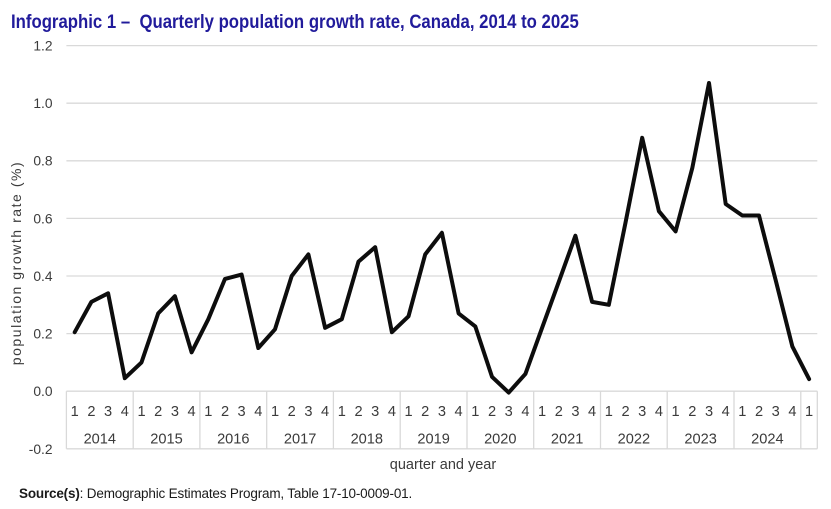 Image resolution: width=831 pixels, height=509 pixels. What do you see at coordinates (634, 440) in the screenshot?
I see `svg-text: 2022` at bounding box center [634, 440].